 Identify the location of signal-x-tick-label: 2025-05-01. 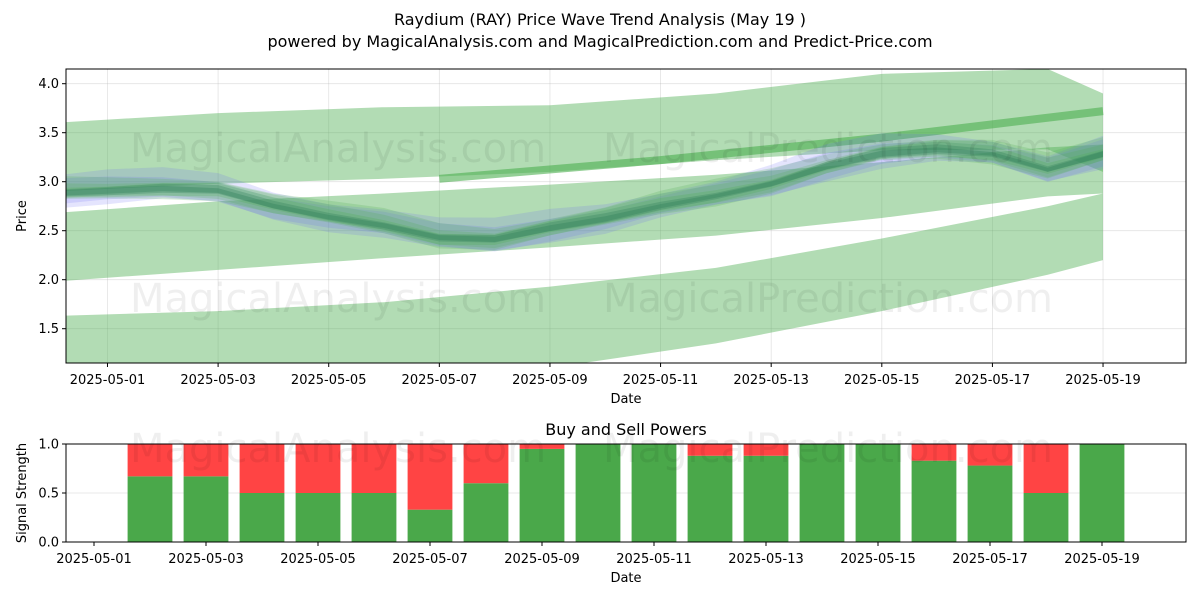
(94, 559).